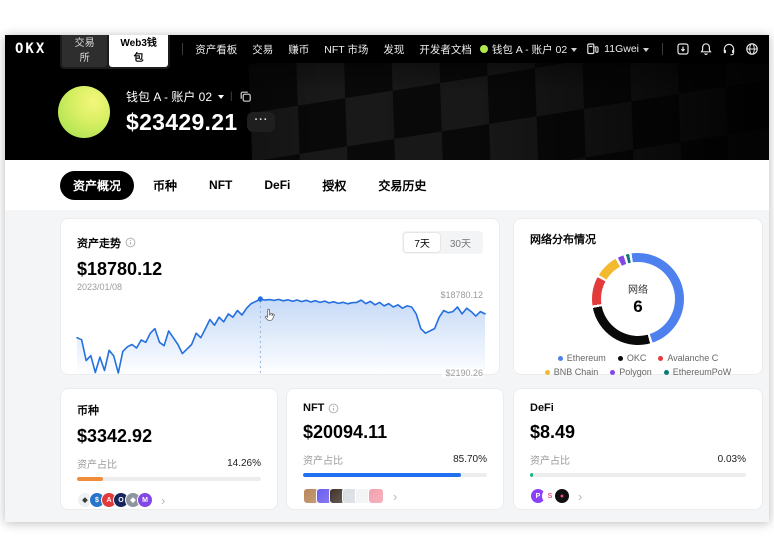 This screenshot has width=774, height=558. Describe the element at coordinates (84, 111) in the screenshot. I see `wallet-avatar` at that location.